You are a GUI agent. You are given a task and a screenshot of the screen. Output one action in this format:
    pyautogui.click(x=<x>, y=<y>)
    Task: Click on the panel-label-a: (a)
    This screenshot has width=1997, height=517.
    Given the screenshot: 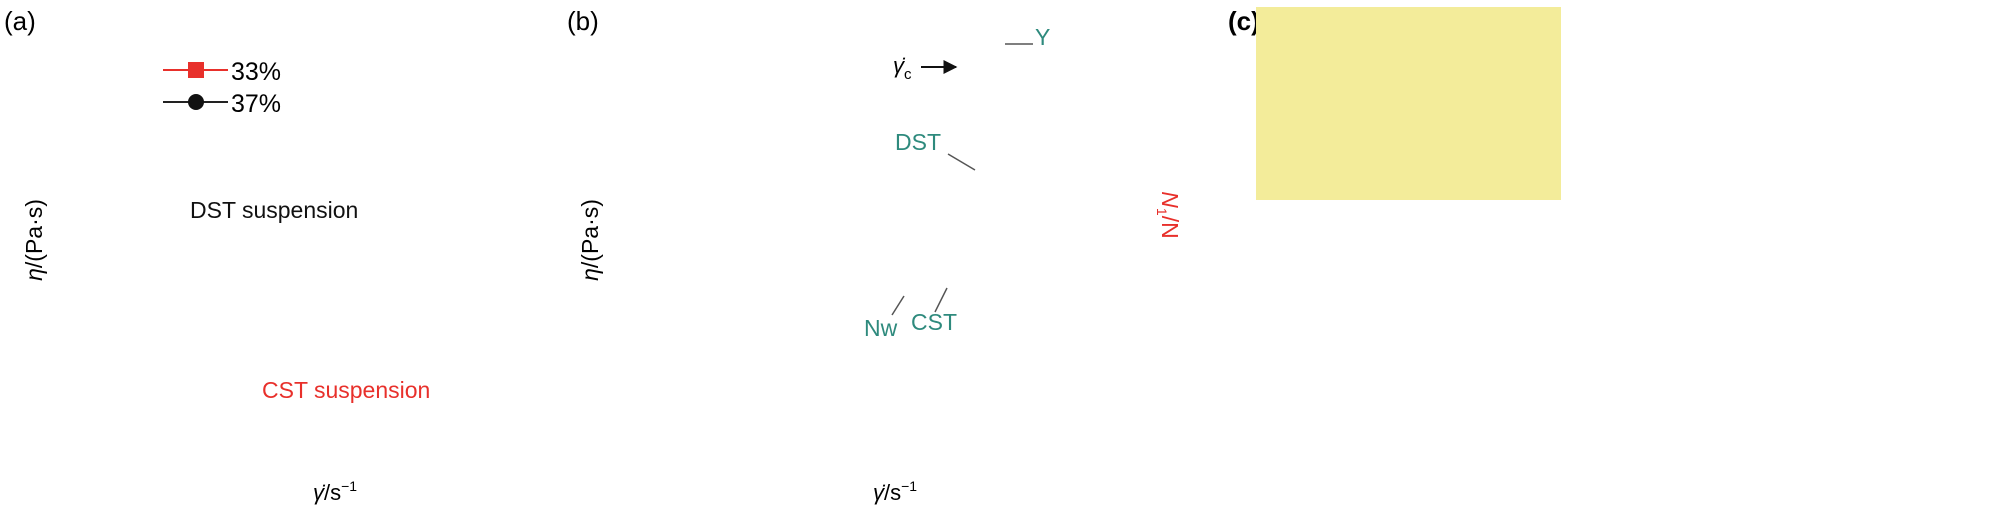 What is the action you would take?
    pyautogui.click(x=20, y=21)
    